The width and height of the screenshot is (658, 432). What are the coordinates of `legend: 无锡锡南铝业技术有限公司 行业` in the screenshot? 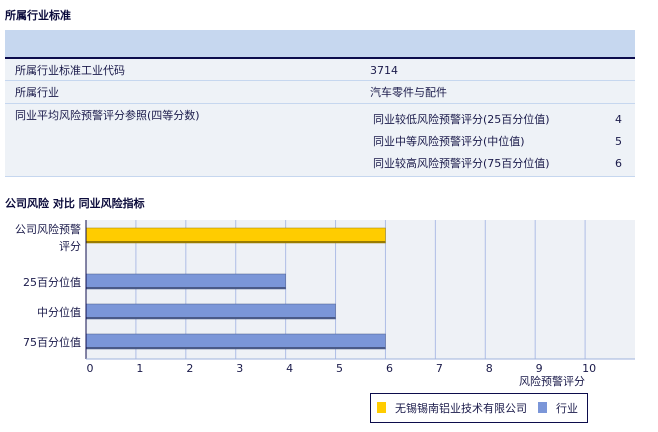 It's located at (479, 408).